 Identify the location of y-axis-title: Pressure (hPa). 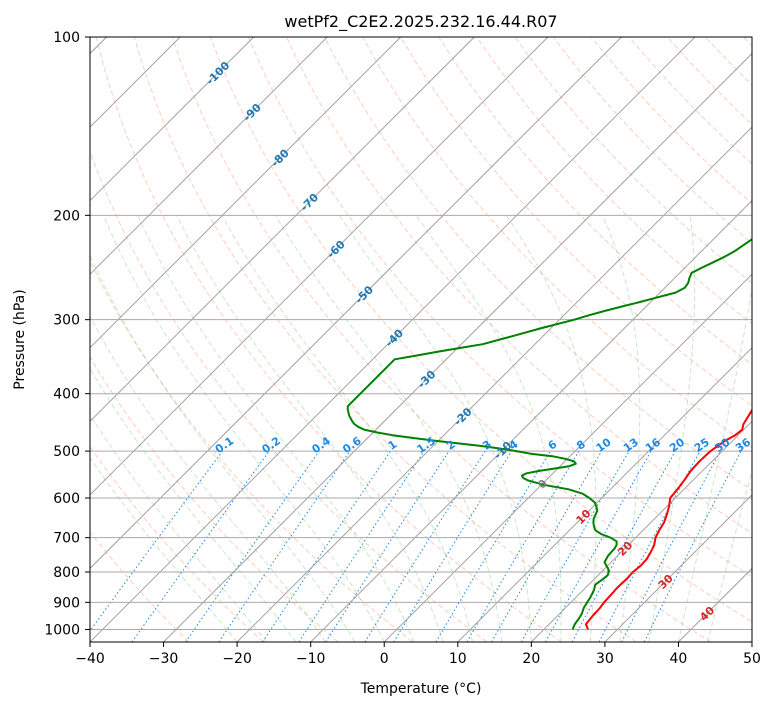
(20, 339).